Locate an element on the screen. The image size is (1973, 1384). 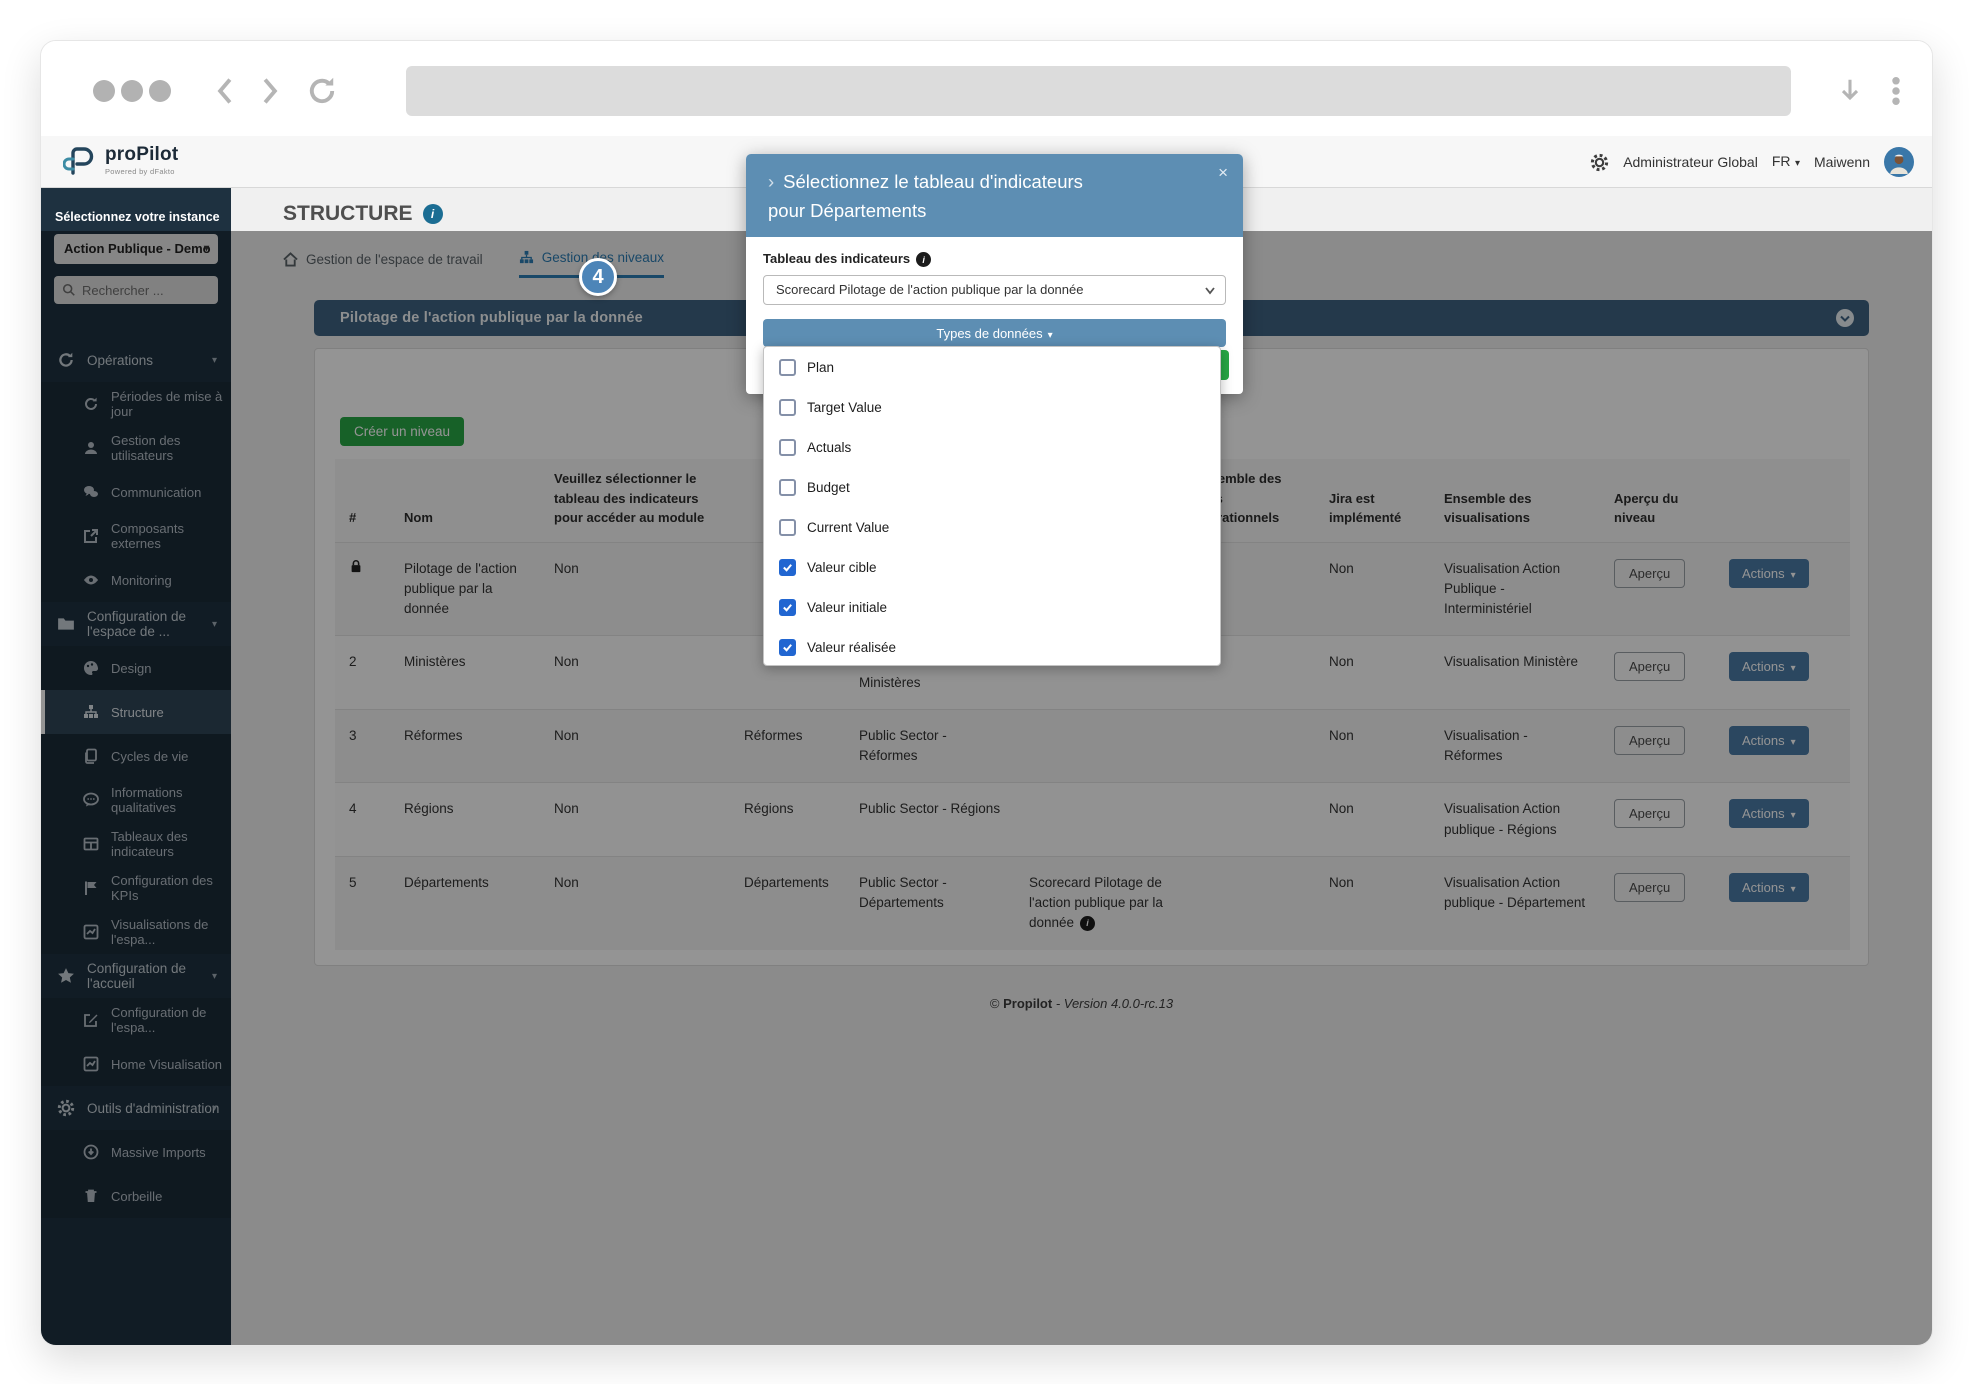
field-label: Tableau des indicateurs i is located at coordinates (994, 259).